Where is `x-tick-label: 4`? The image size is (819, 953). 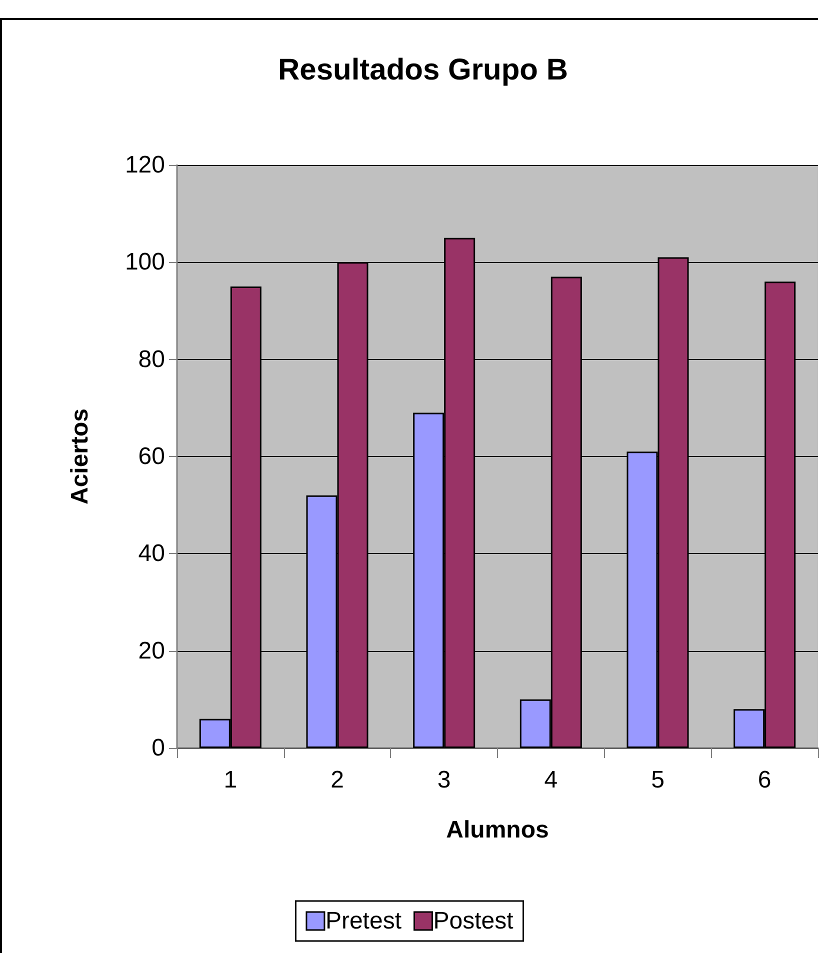
x-tick-label: 4 is located at coordinates (551, 780).